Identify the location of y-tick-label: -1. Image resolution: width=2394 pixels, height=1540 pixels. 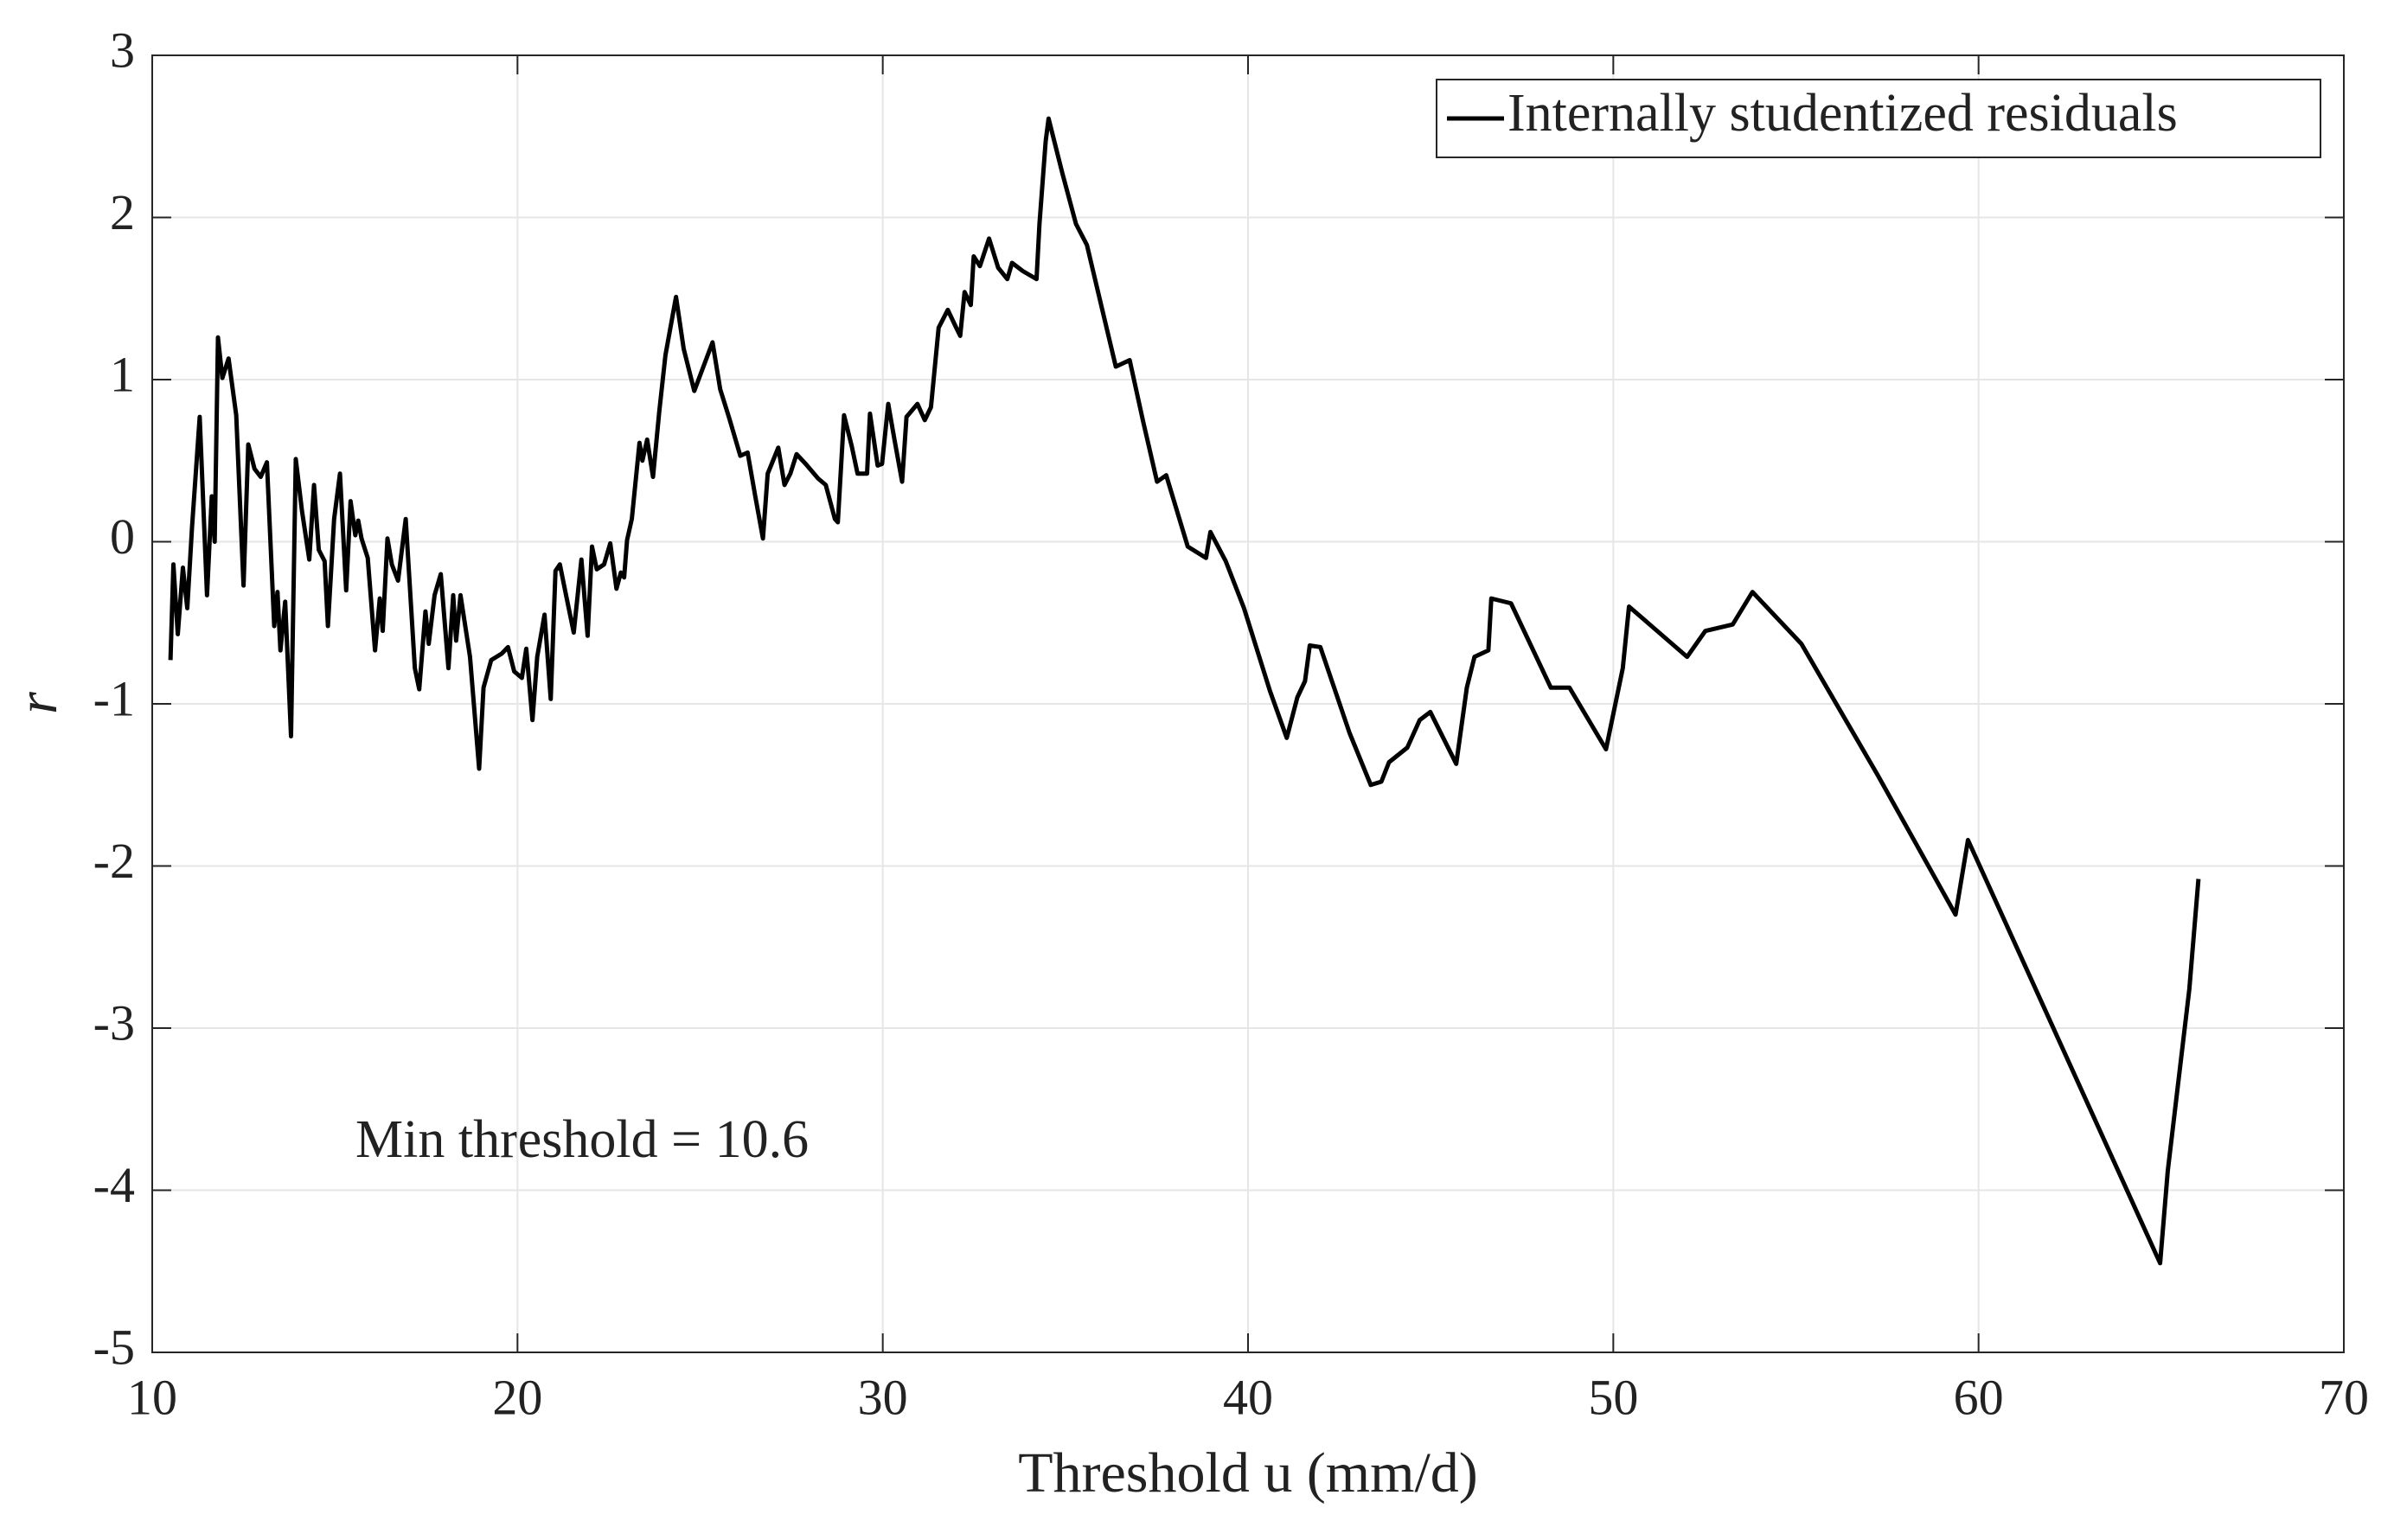
(114, 698).